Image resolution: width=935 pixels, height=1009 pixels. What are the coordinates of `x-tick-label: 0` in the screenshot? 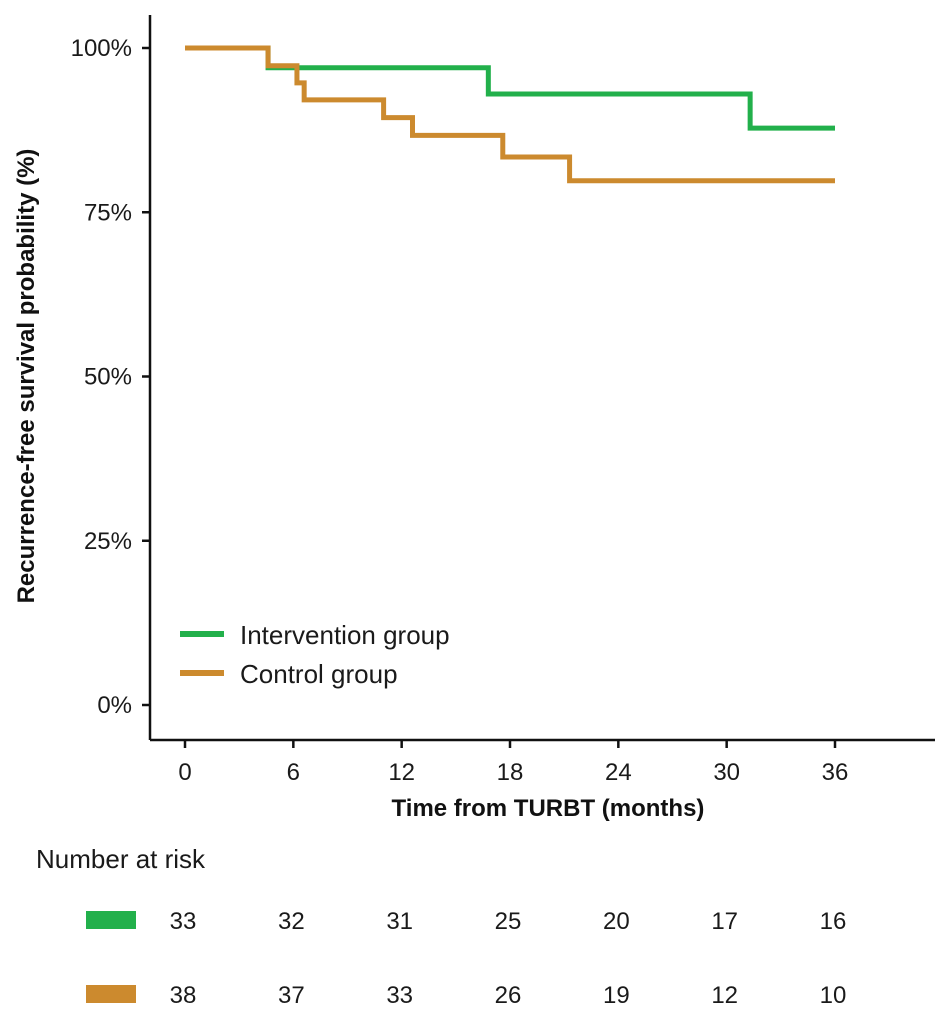 It's located at (184, 772).